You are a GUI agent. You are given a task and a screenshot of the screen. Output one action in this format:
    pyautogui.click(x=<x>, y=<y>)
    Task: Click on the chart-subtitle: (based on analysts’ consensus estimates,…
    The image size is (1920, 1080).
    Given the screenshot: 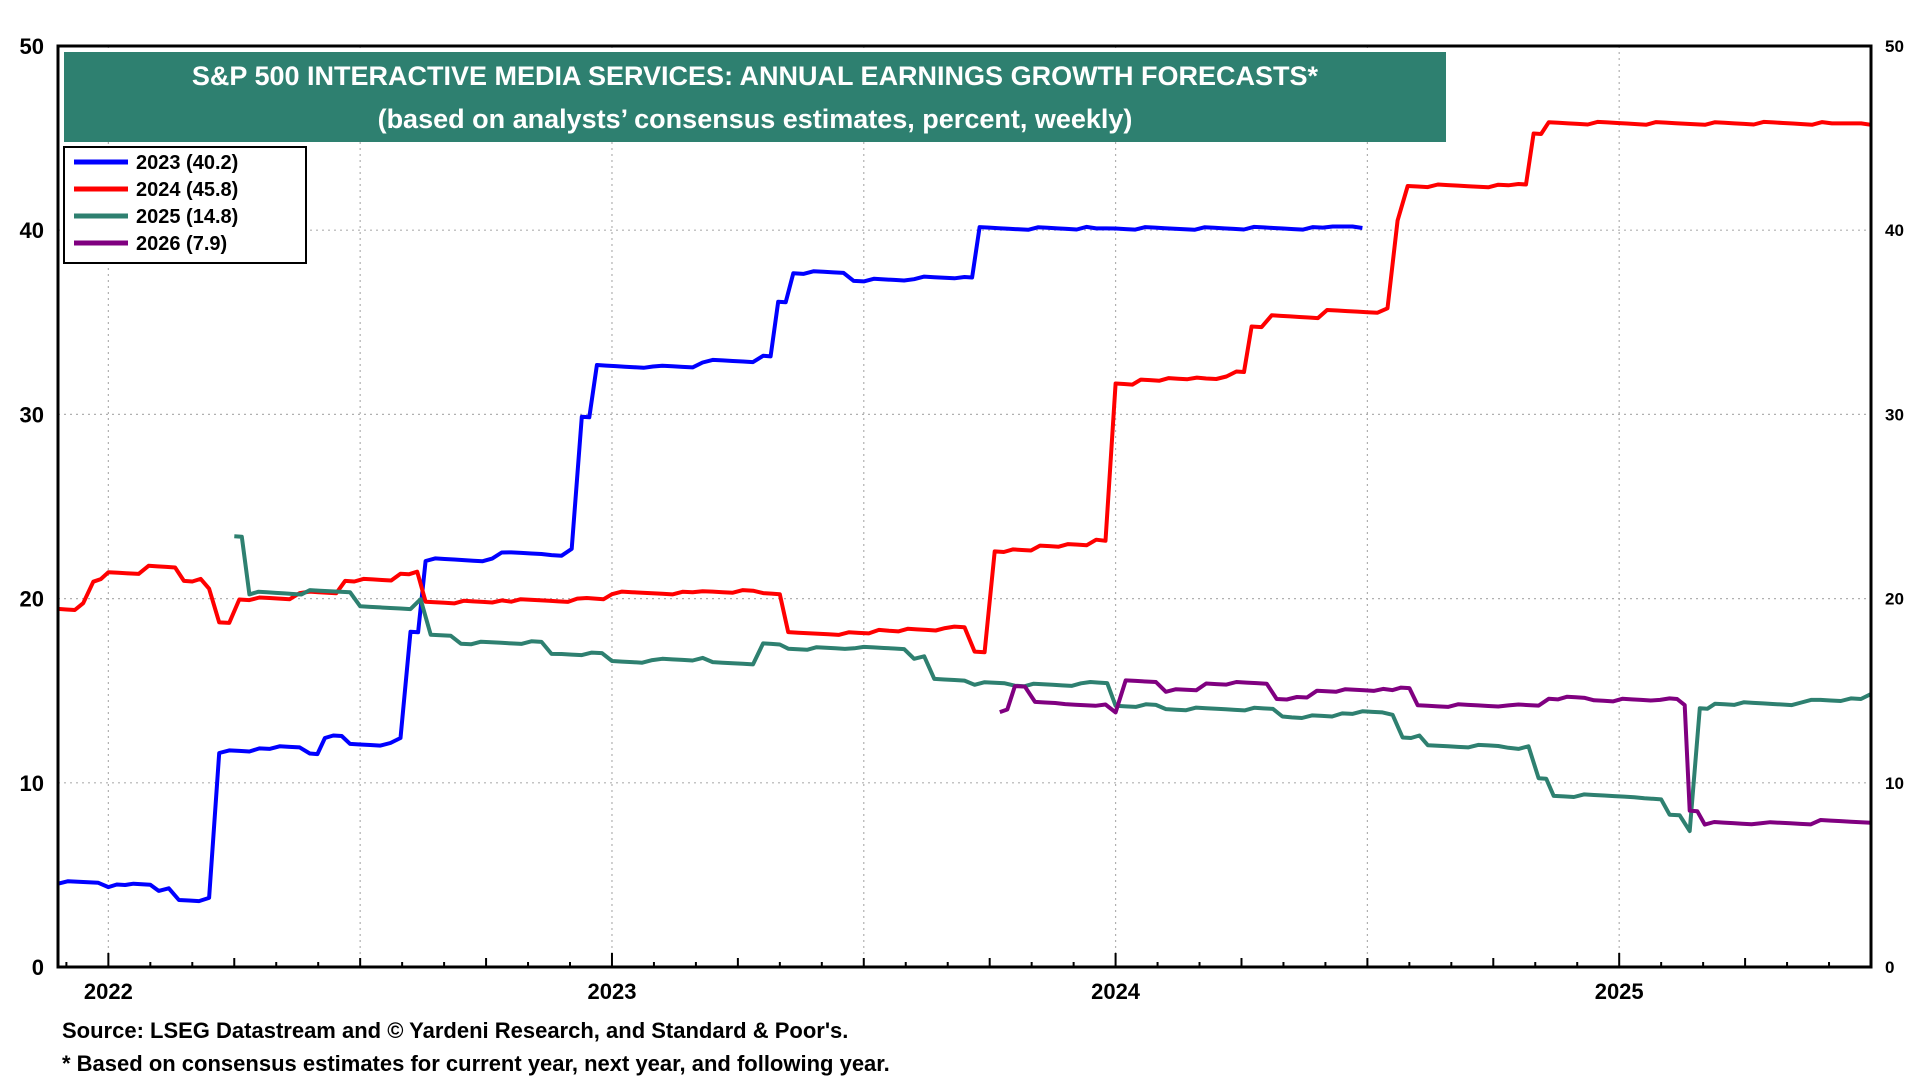 What is the action you would take?
    pyautogui.click(x=755, y=119)
    